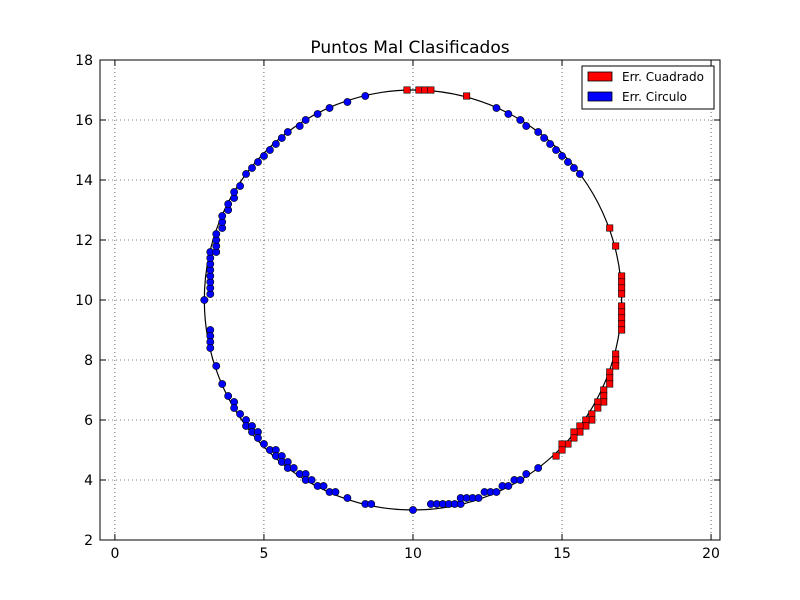 The height and width of the screenshot is (600, 800). What do you see at coordinates (562, 554) in the screenshot?
I see `x-tick-label: 15` at bounding box center [562, 554].